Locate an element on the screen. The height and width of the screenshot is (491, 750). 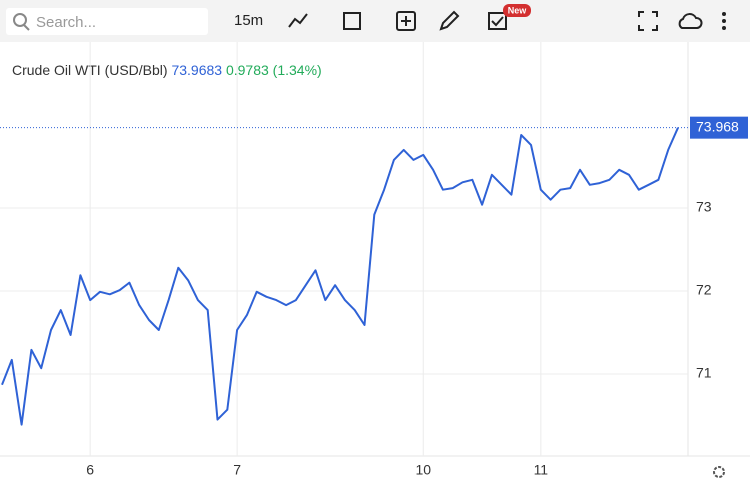
new-badge-text: New is located at coordinates (518, 10).